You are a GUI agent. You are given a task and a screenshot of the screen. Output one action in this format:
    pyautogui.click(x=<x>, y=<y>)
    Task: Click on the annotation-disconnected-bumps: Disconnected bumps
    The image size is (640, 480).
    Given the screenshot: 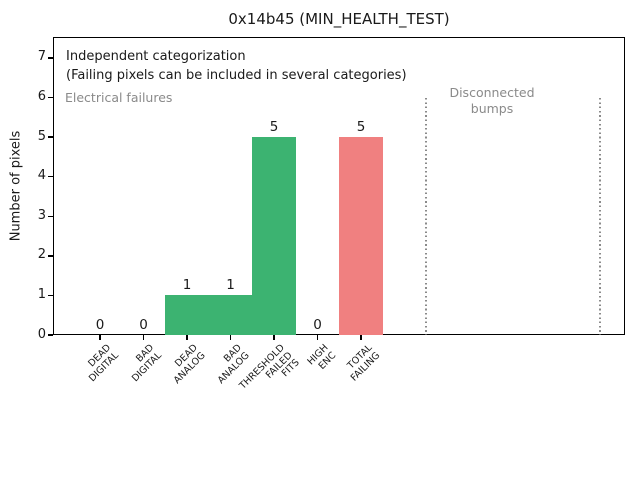 What is the action you would take?
    pyautogui.click(x=492, y=100)
    